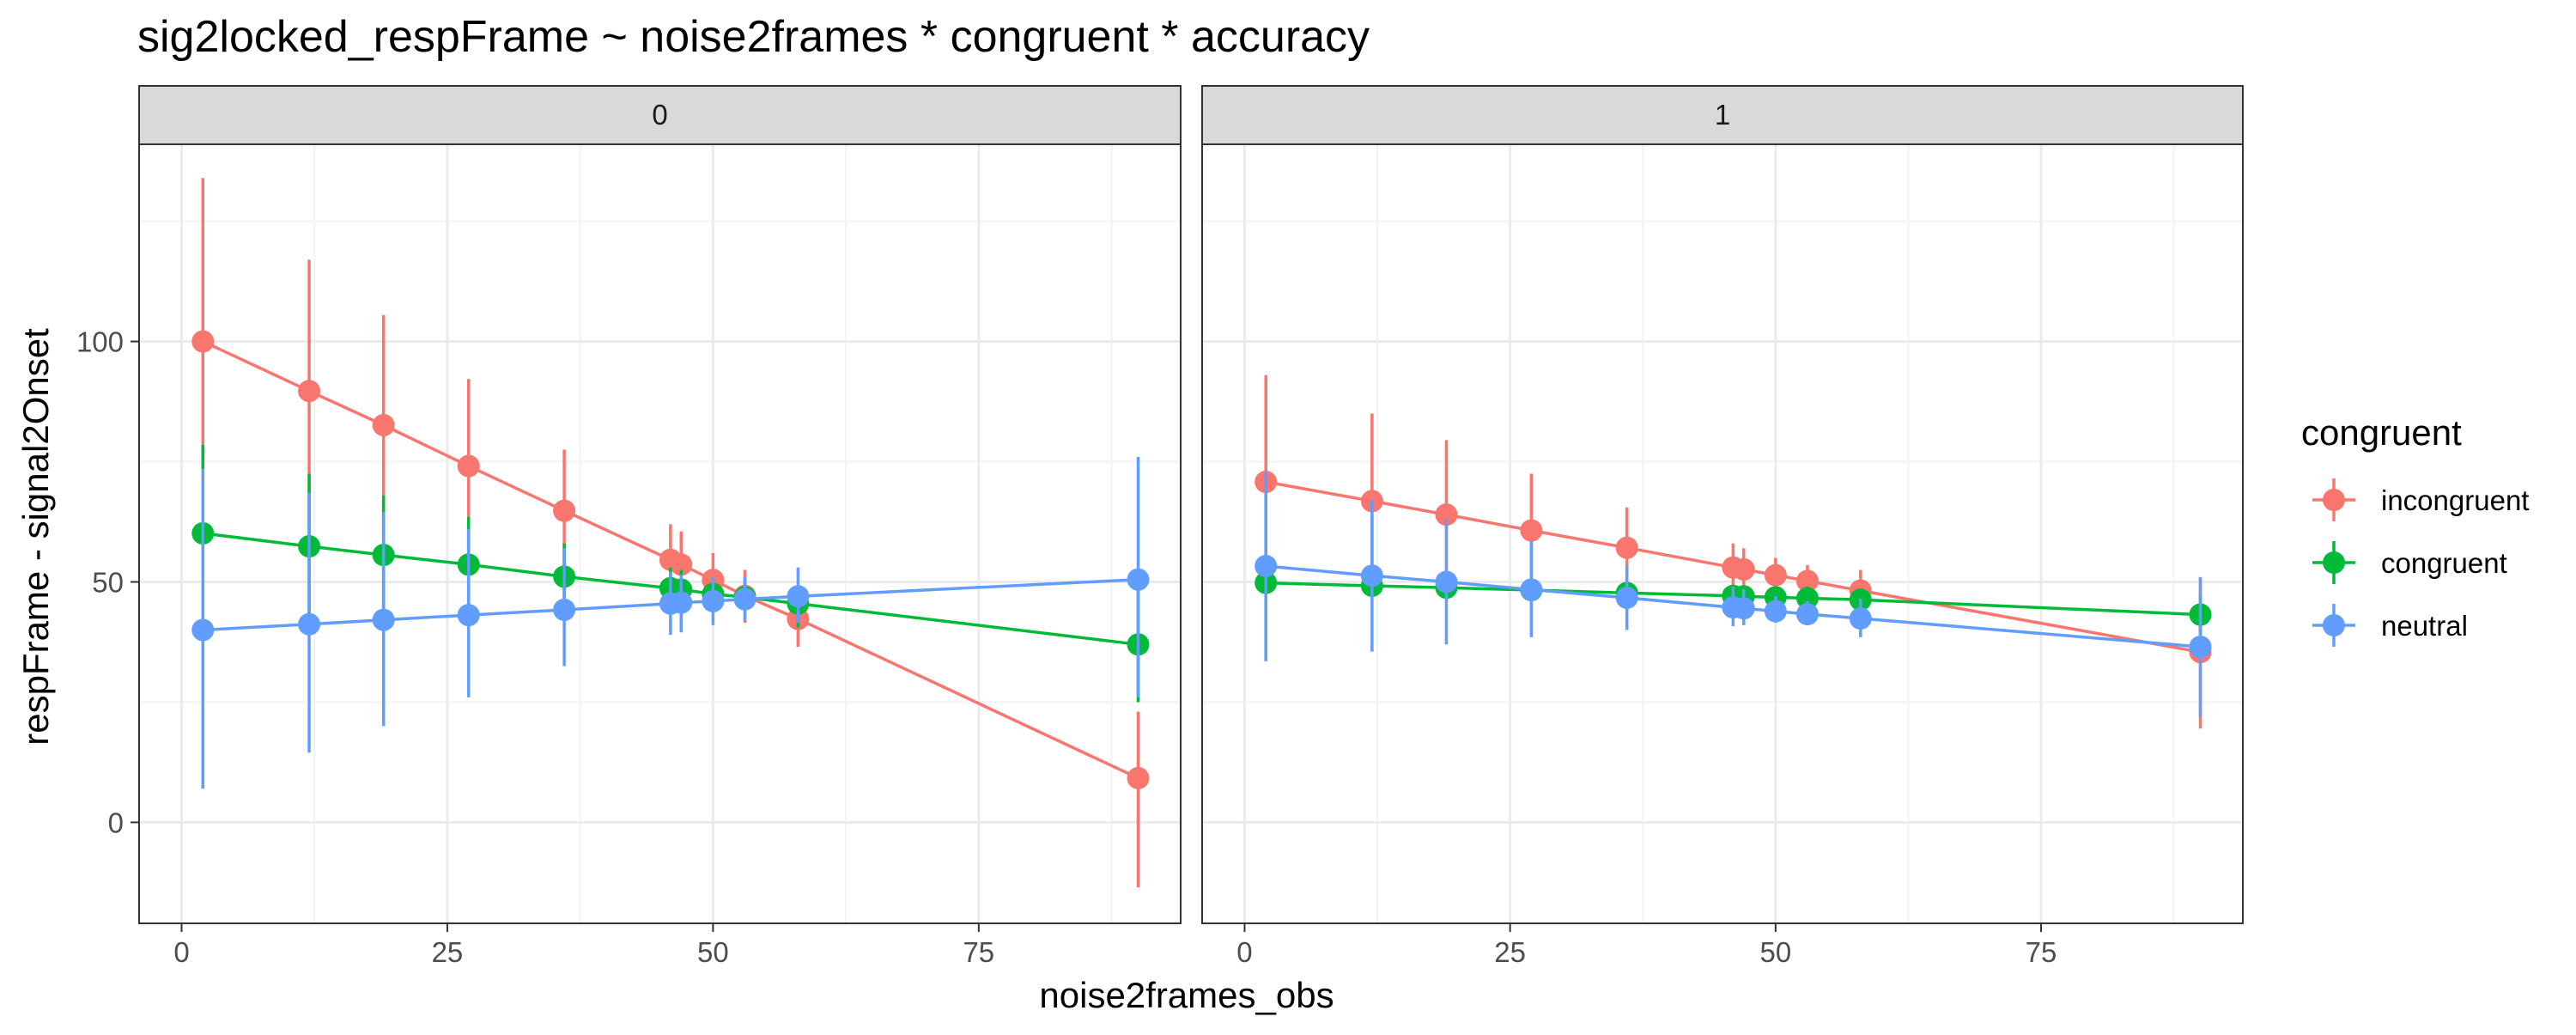 This screenshot has height=1035, width=2576. I want to click on legend-items: incongruent congruent neutral, so click(2420, 562).